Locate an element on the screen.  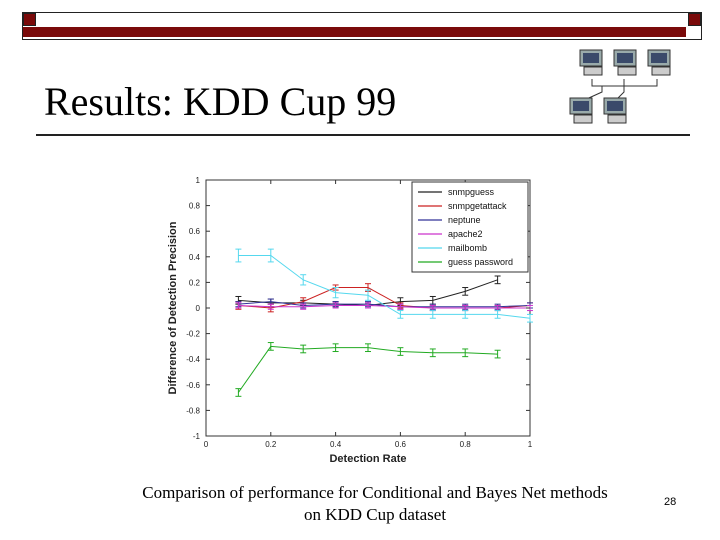
y-tick-label: 0.6 is located at coordinates (195, 231).